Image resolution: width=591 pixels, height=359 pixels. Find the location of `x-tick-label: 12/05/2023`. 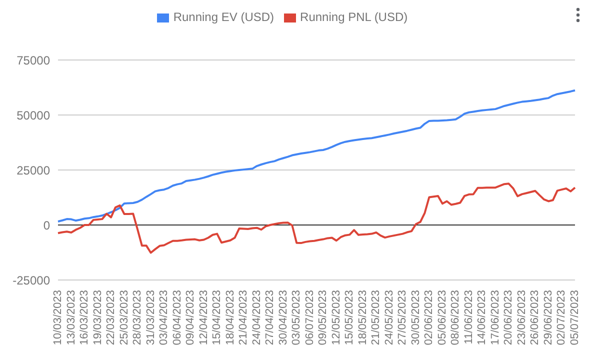

x-tick-label: 12/05/2023 is located at coordinates (336, 318).